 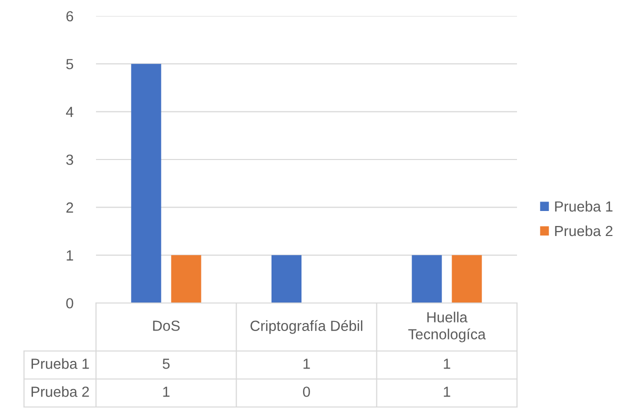 What do you see at coordinates (60, 363) in the screenshot?
I see `text: Prueba 1` at bounding box center [60, 363].